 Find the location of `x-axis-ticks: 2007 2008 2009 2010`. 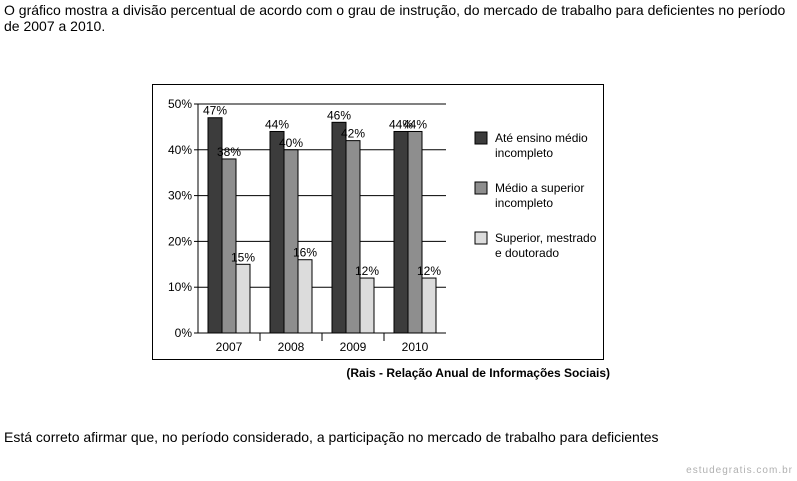

x-axis-ticks: 2007 2008 2009 2010 is located at coordinates (322, 343).